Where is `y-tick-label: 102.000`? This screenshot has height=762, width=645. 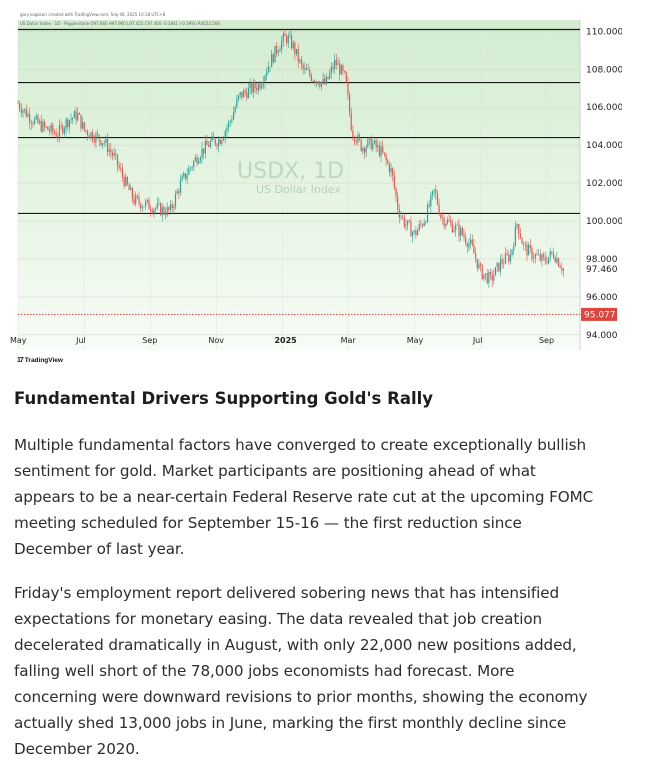 y-tick-label: 102.000 is located at coordinates (604, 184).